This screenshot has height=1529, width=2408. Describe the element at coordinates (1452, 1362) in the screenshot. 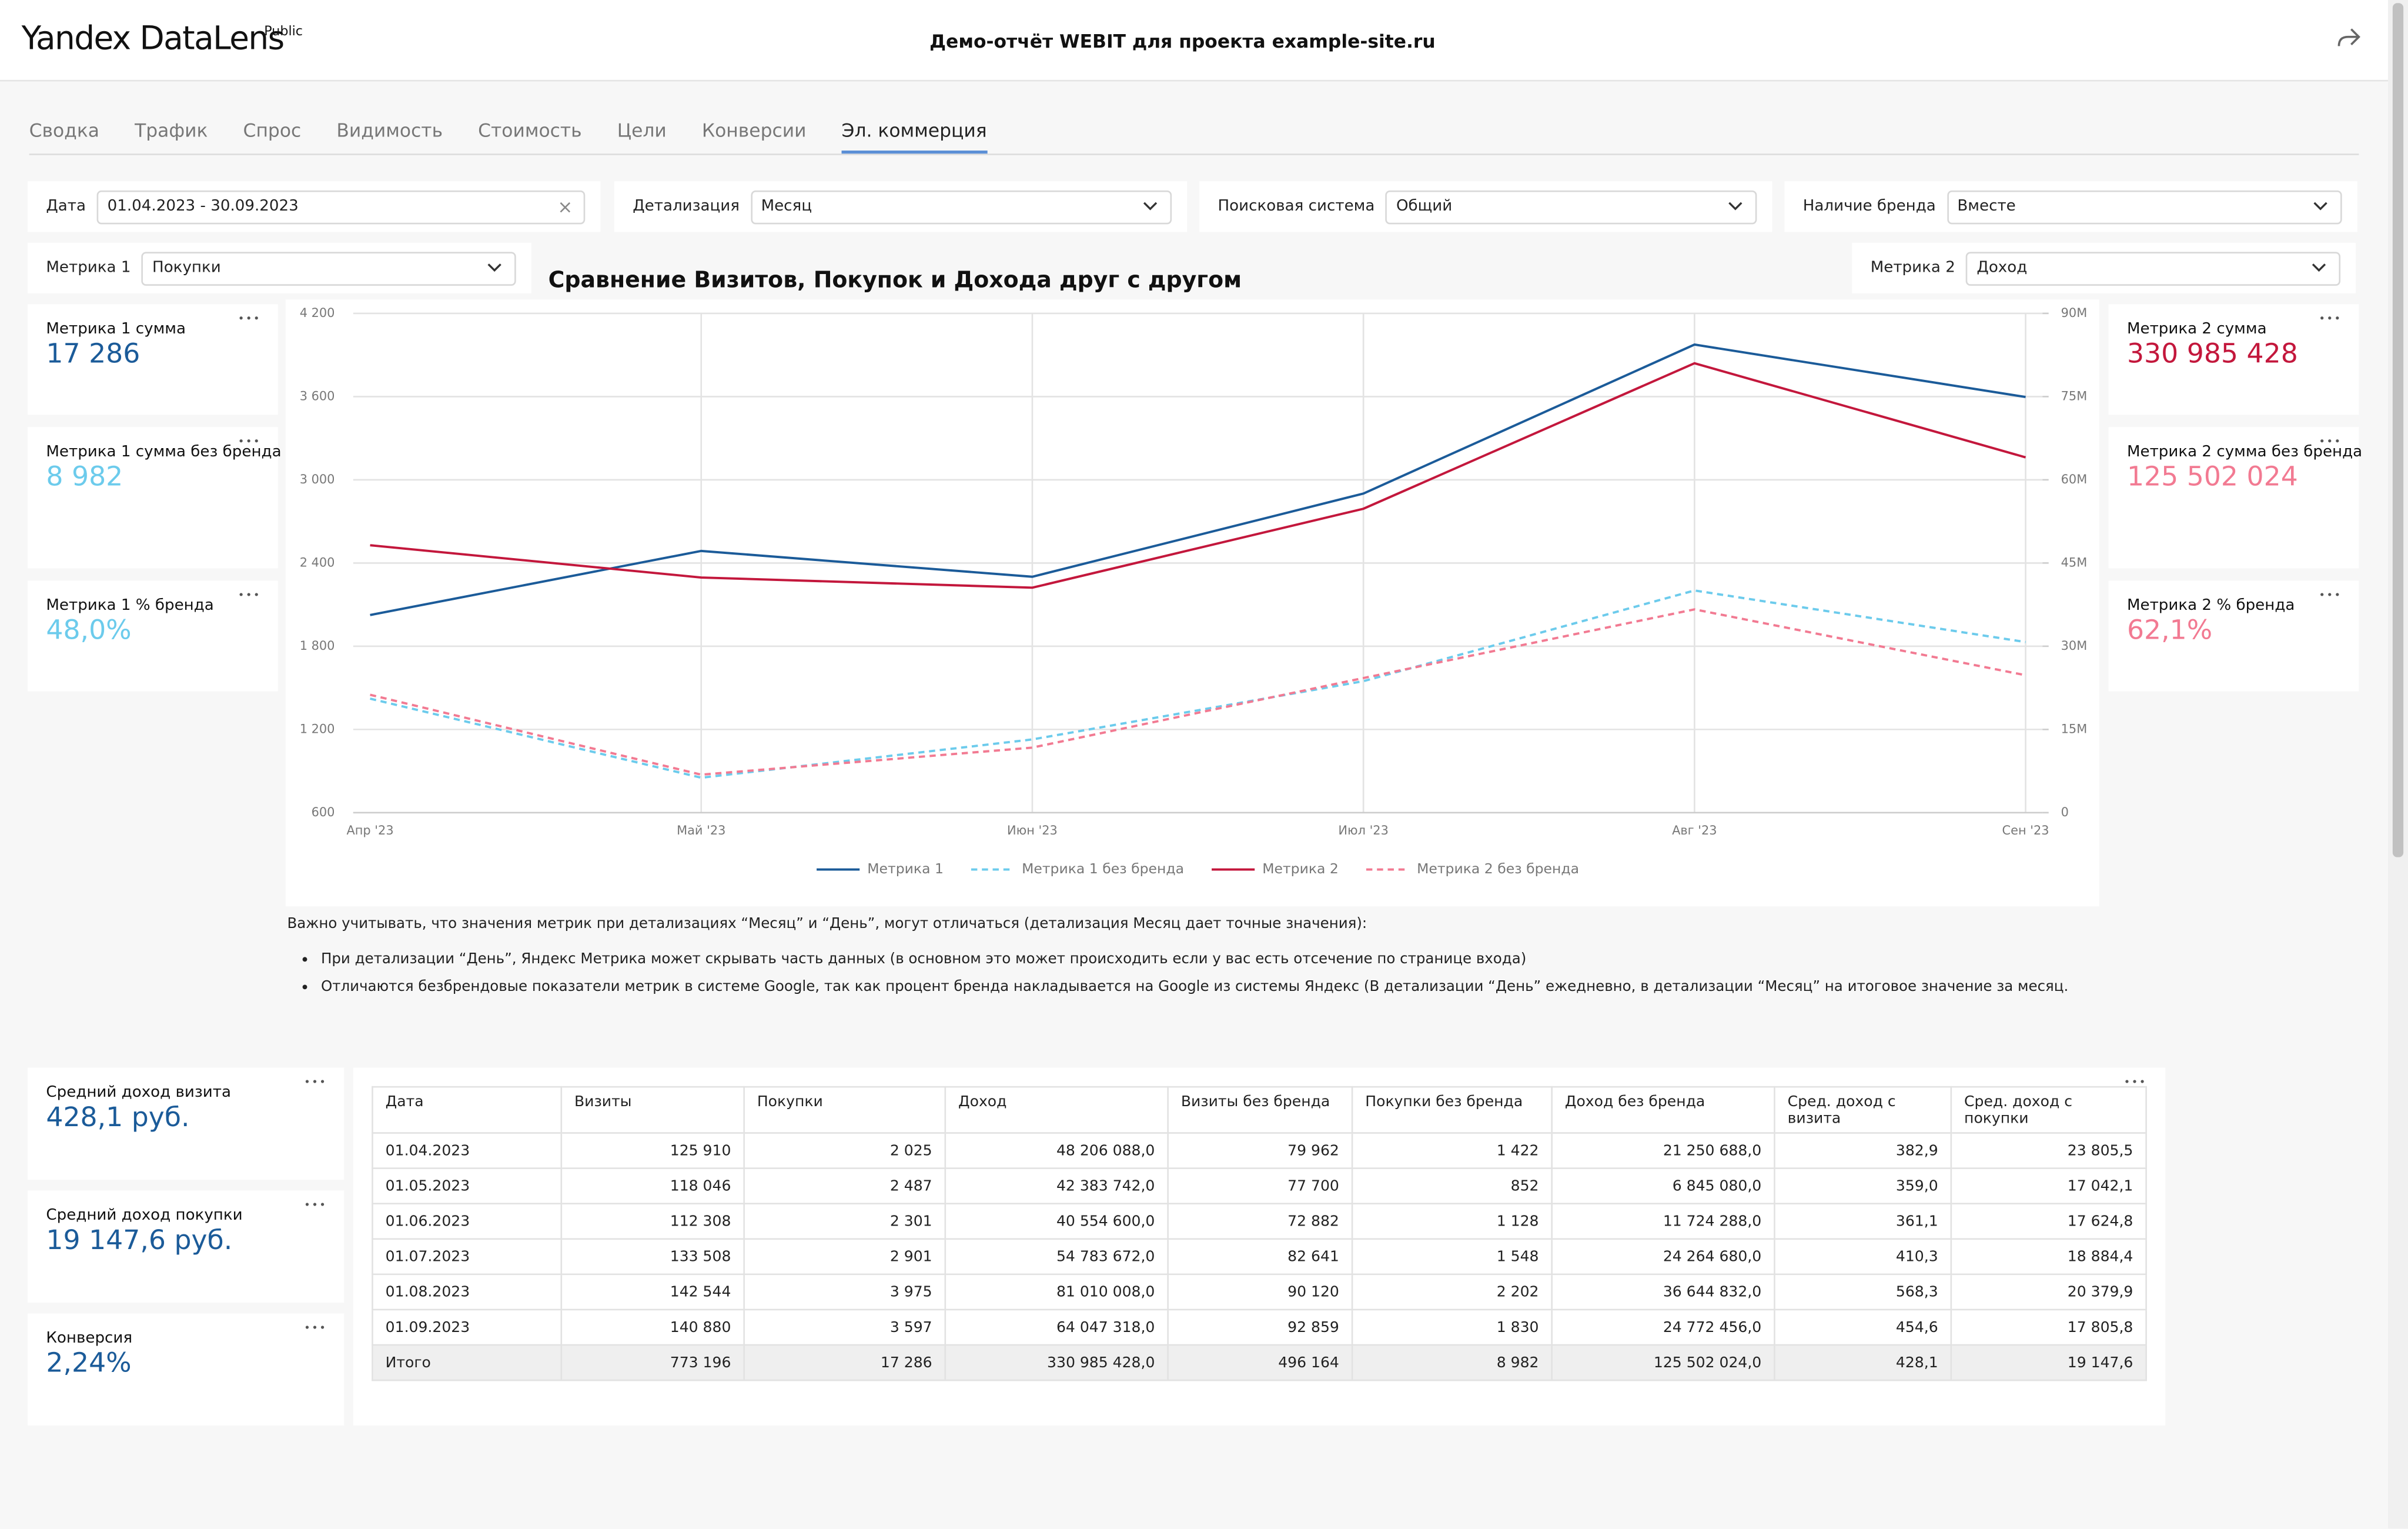

I see `total-cell: 8 982` at that location.